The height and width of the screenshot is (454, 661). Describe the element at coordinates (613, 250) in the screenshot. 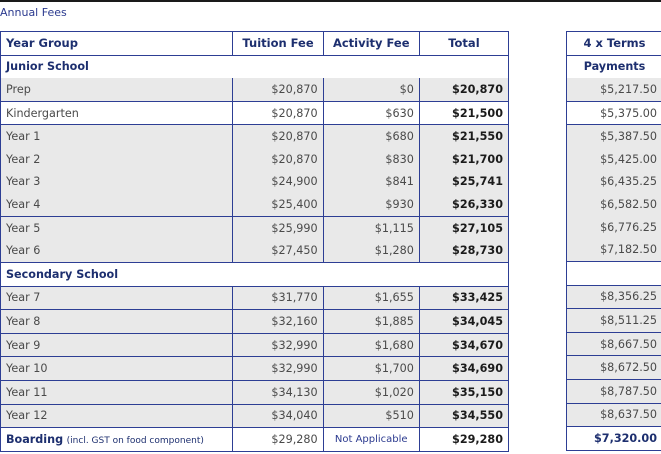

I see `terms-row: $7,182.50` at that location.